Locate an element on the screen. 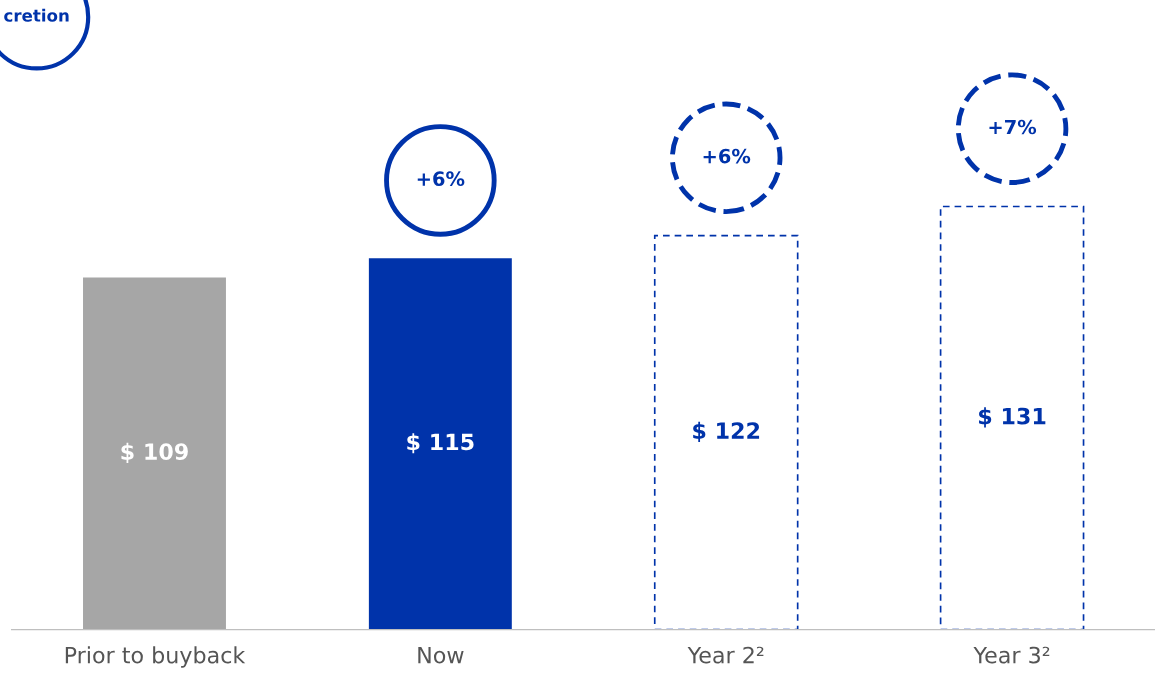 Image resolution: width=1155 pixels, height=677 pixels. x-tick-label: Year 3² is located at coordinates (1011, 655).